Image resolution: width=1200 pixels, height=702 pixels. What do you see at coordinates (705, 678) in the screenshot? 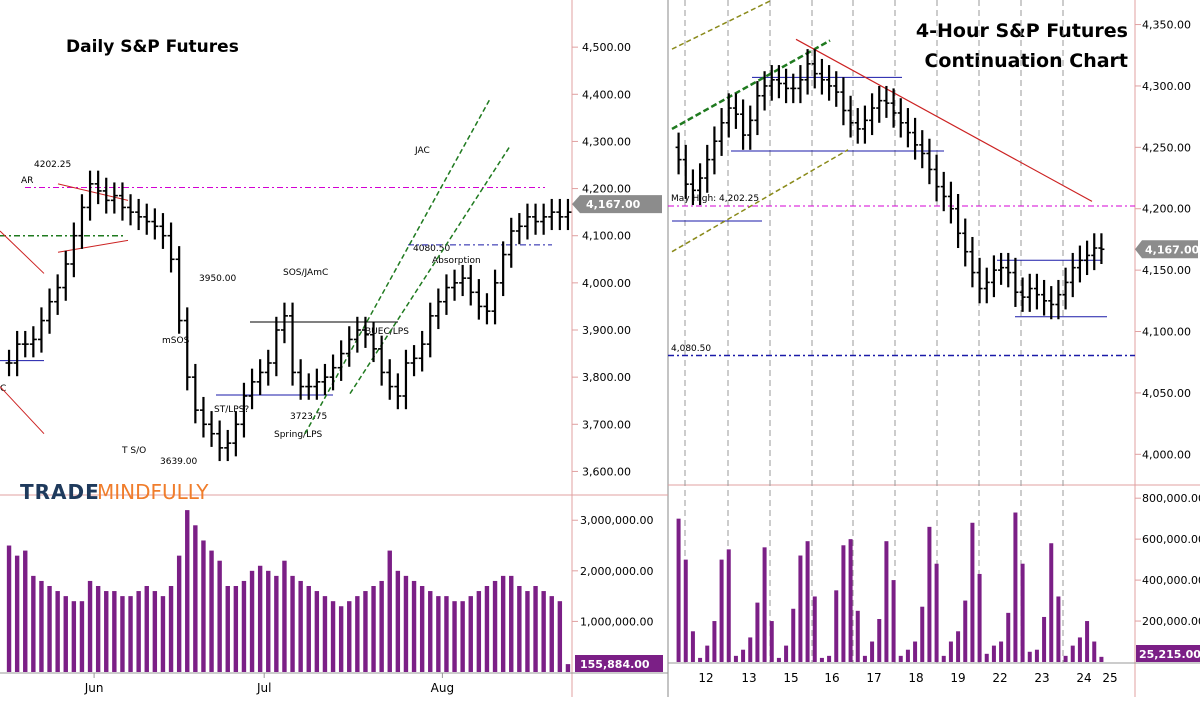
I see `hour-xtick-label: 12` at bounding box center [705, 678].